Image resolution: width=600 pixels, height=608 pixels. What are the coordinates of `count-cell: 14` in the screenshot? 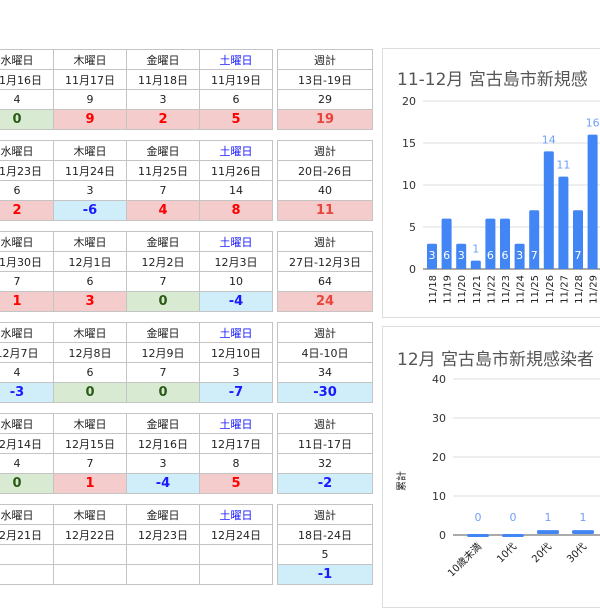 It's located at (236, 190).